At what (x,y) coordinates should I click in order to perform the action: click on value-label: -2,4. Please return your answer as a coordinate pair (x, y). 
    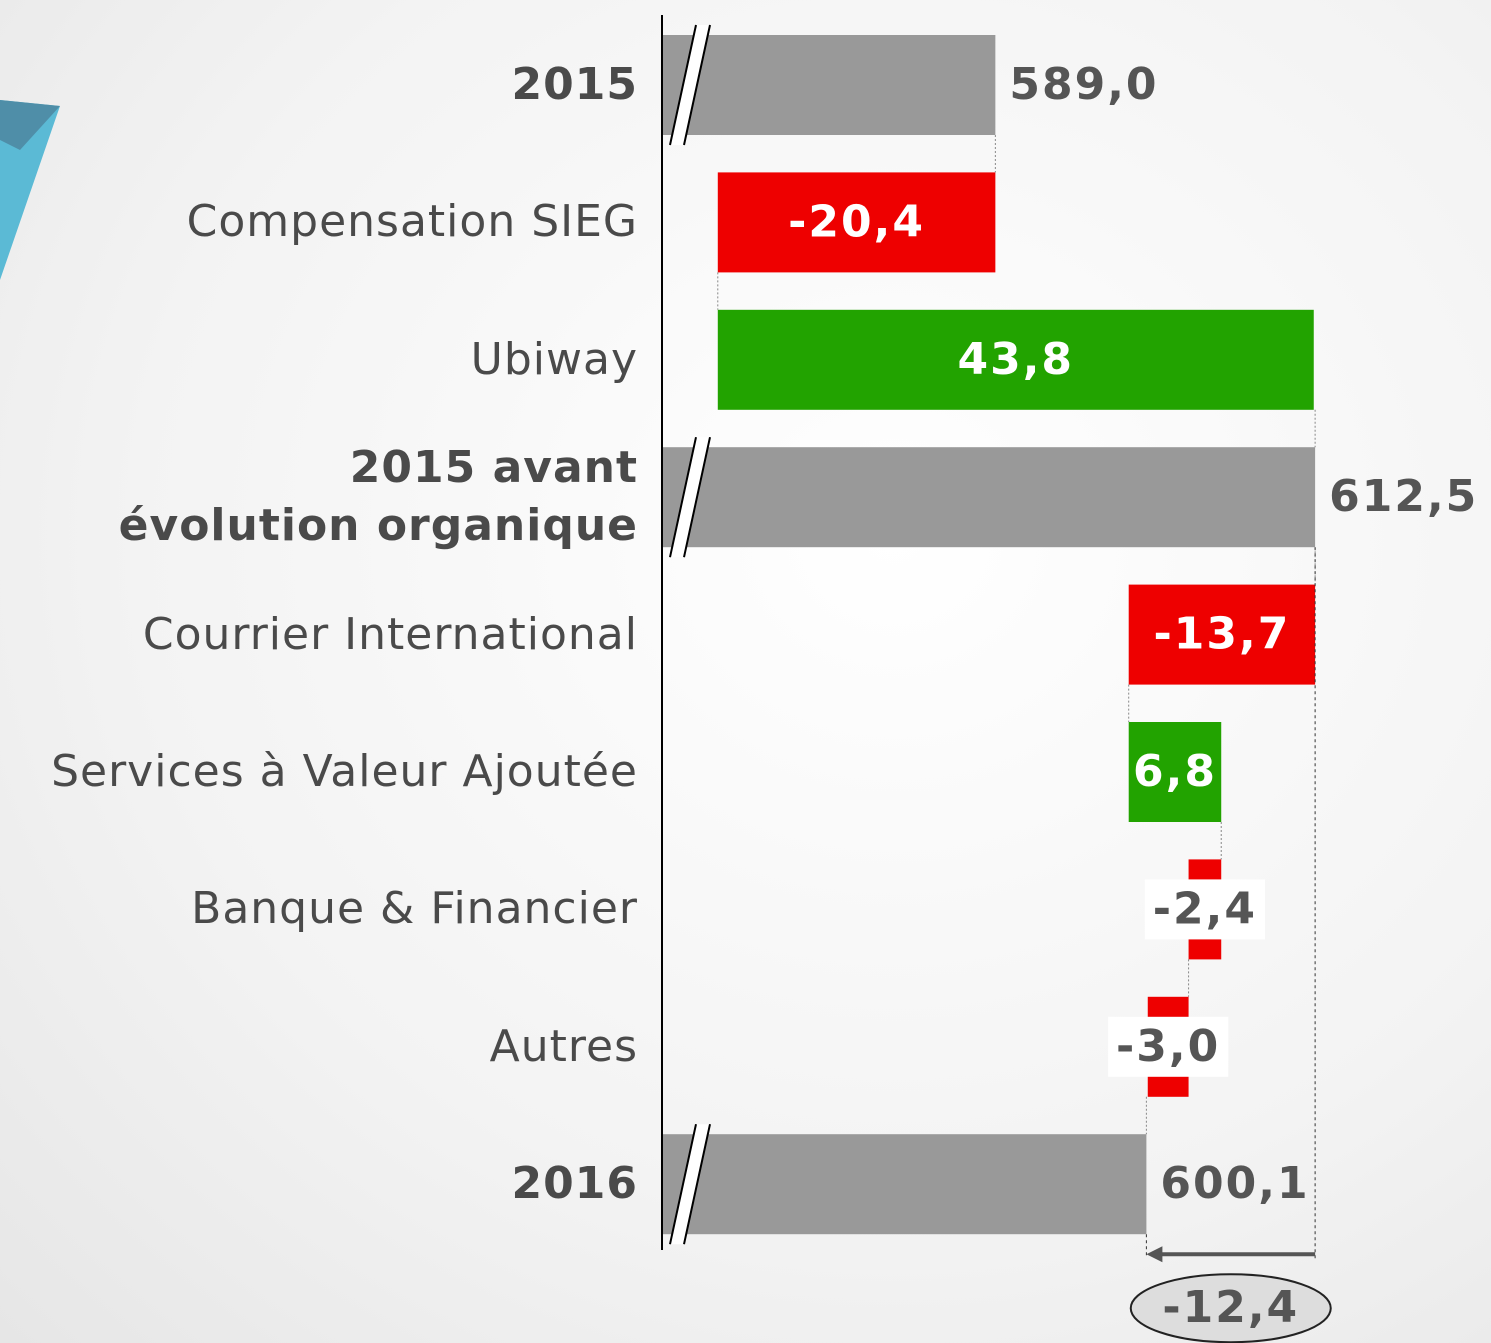
    Looking at the image, I should click on (1205, 908).